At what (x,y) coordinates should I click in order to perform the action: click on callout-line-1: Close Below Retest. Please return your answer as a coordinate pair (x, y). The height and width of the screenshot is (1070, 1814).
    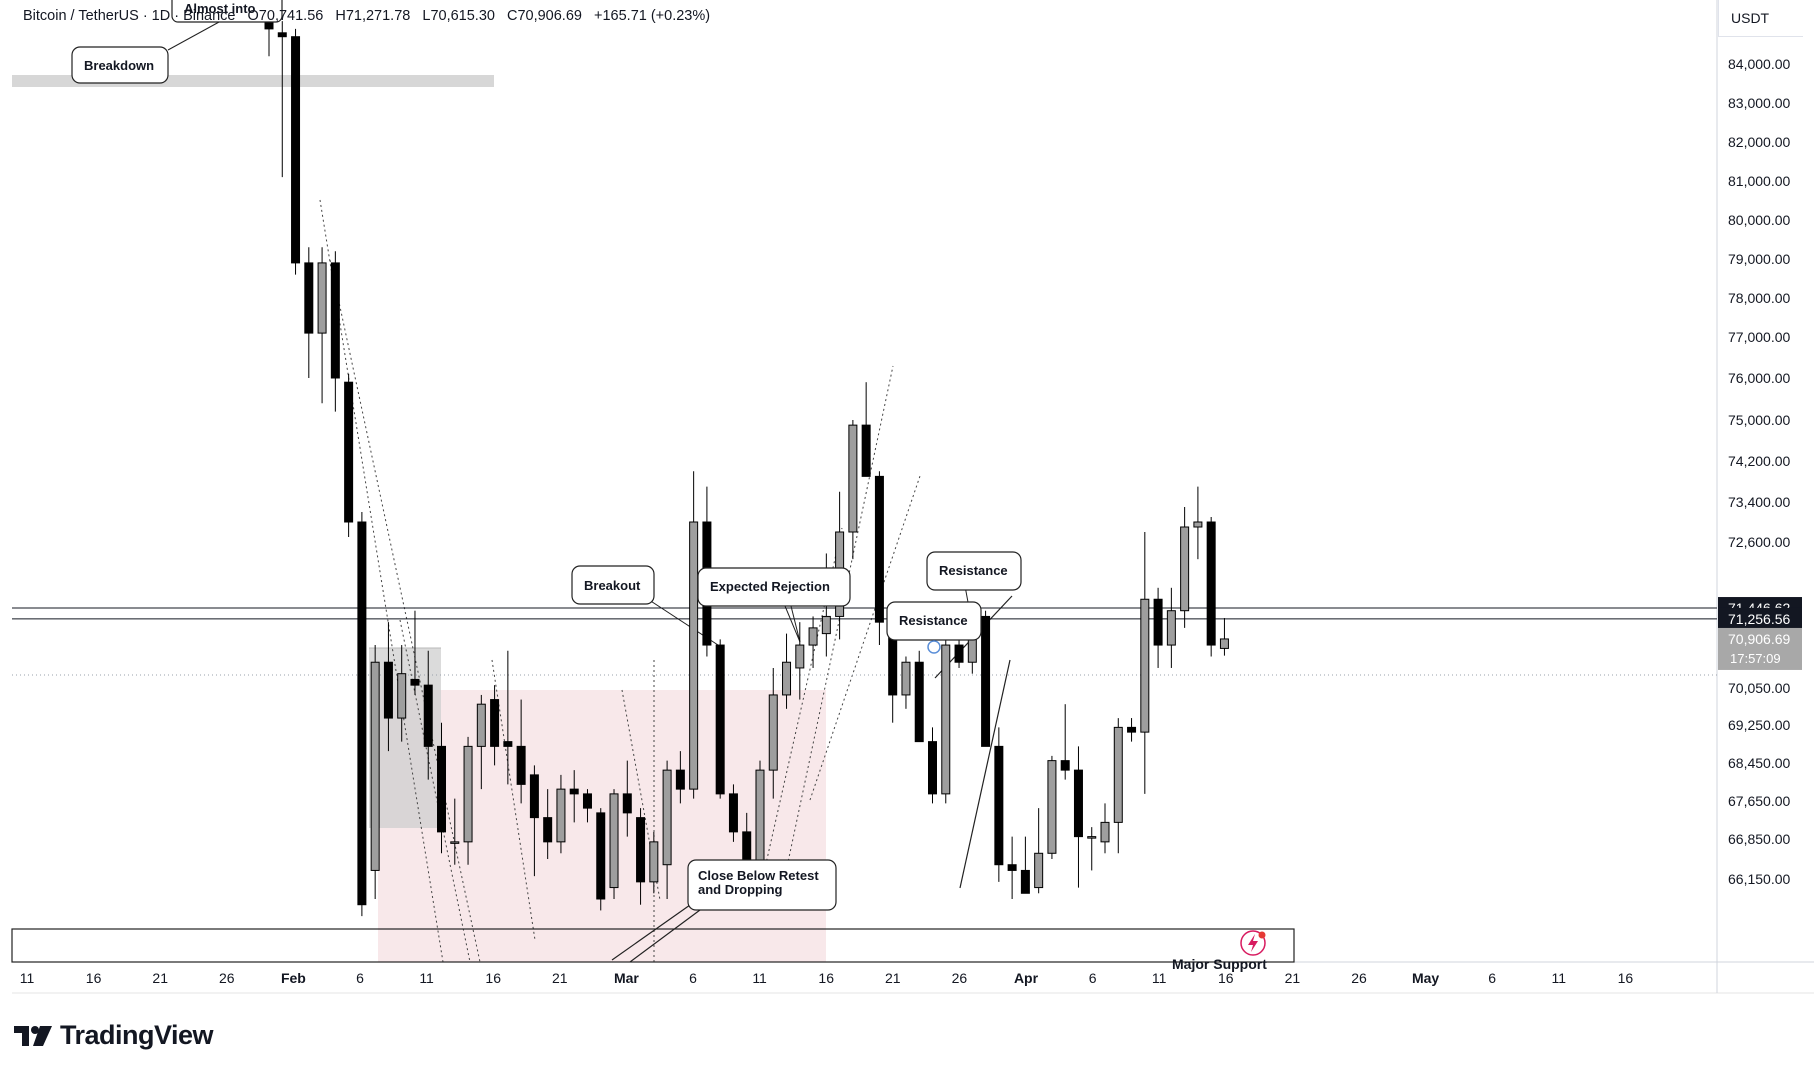
    Looking at the image, I should click on (758, 875).